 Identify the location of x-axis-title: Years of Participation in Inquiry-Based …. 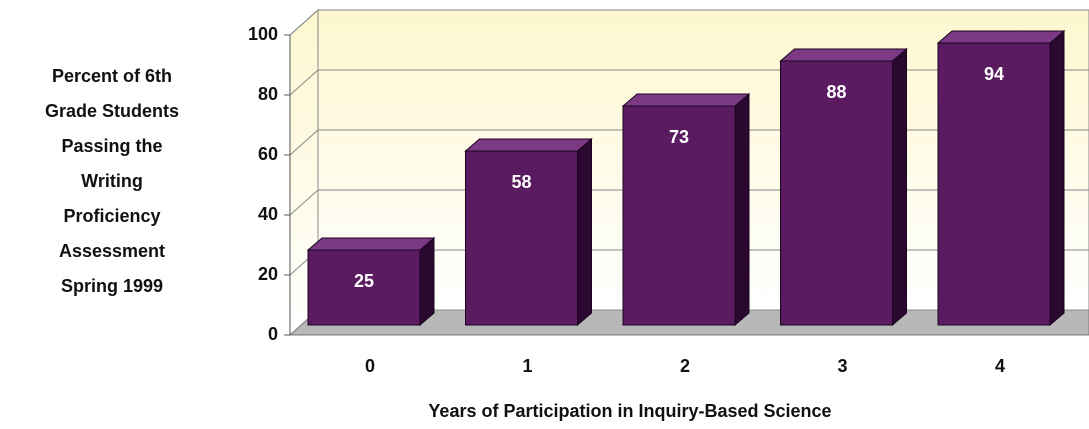
(629, 411).